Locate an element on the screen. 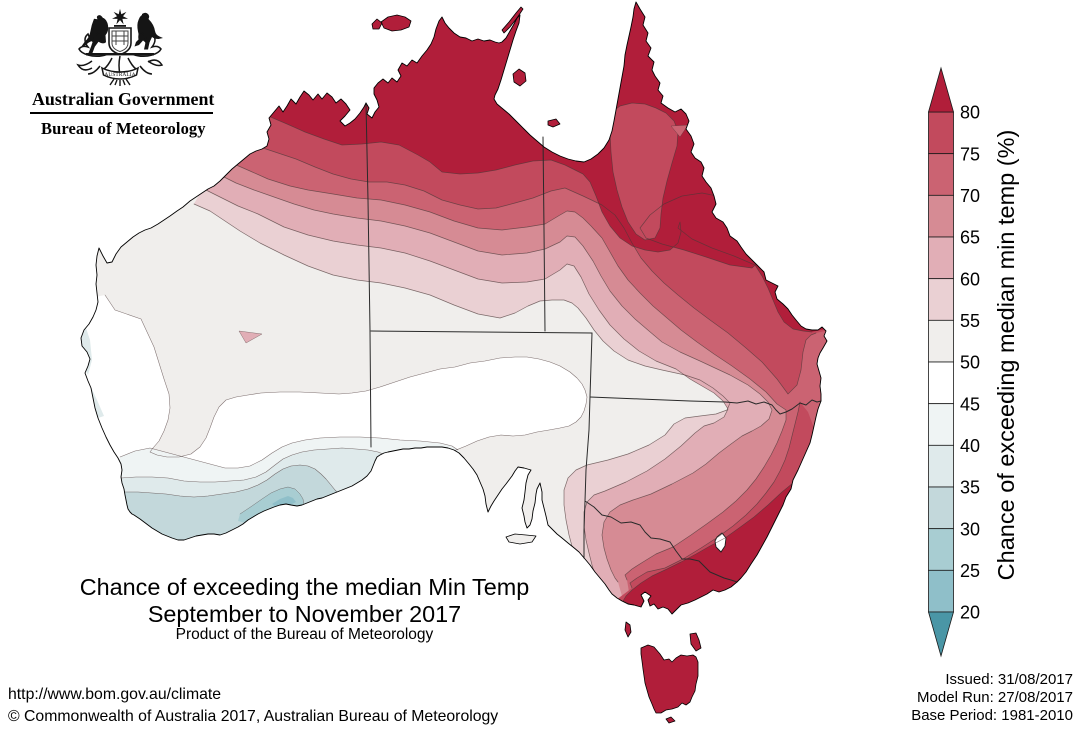  svg-text: 20 is located at coordinates (970, 613).